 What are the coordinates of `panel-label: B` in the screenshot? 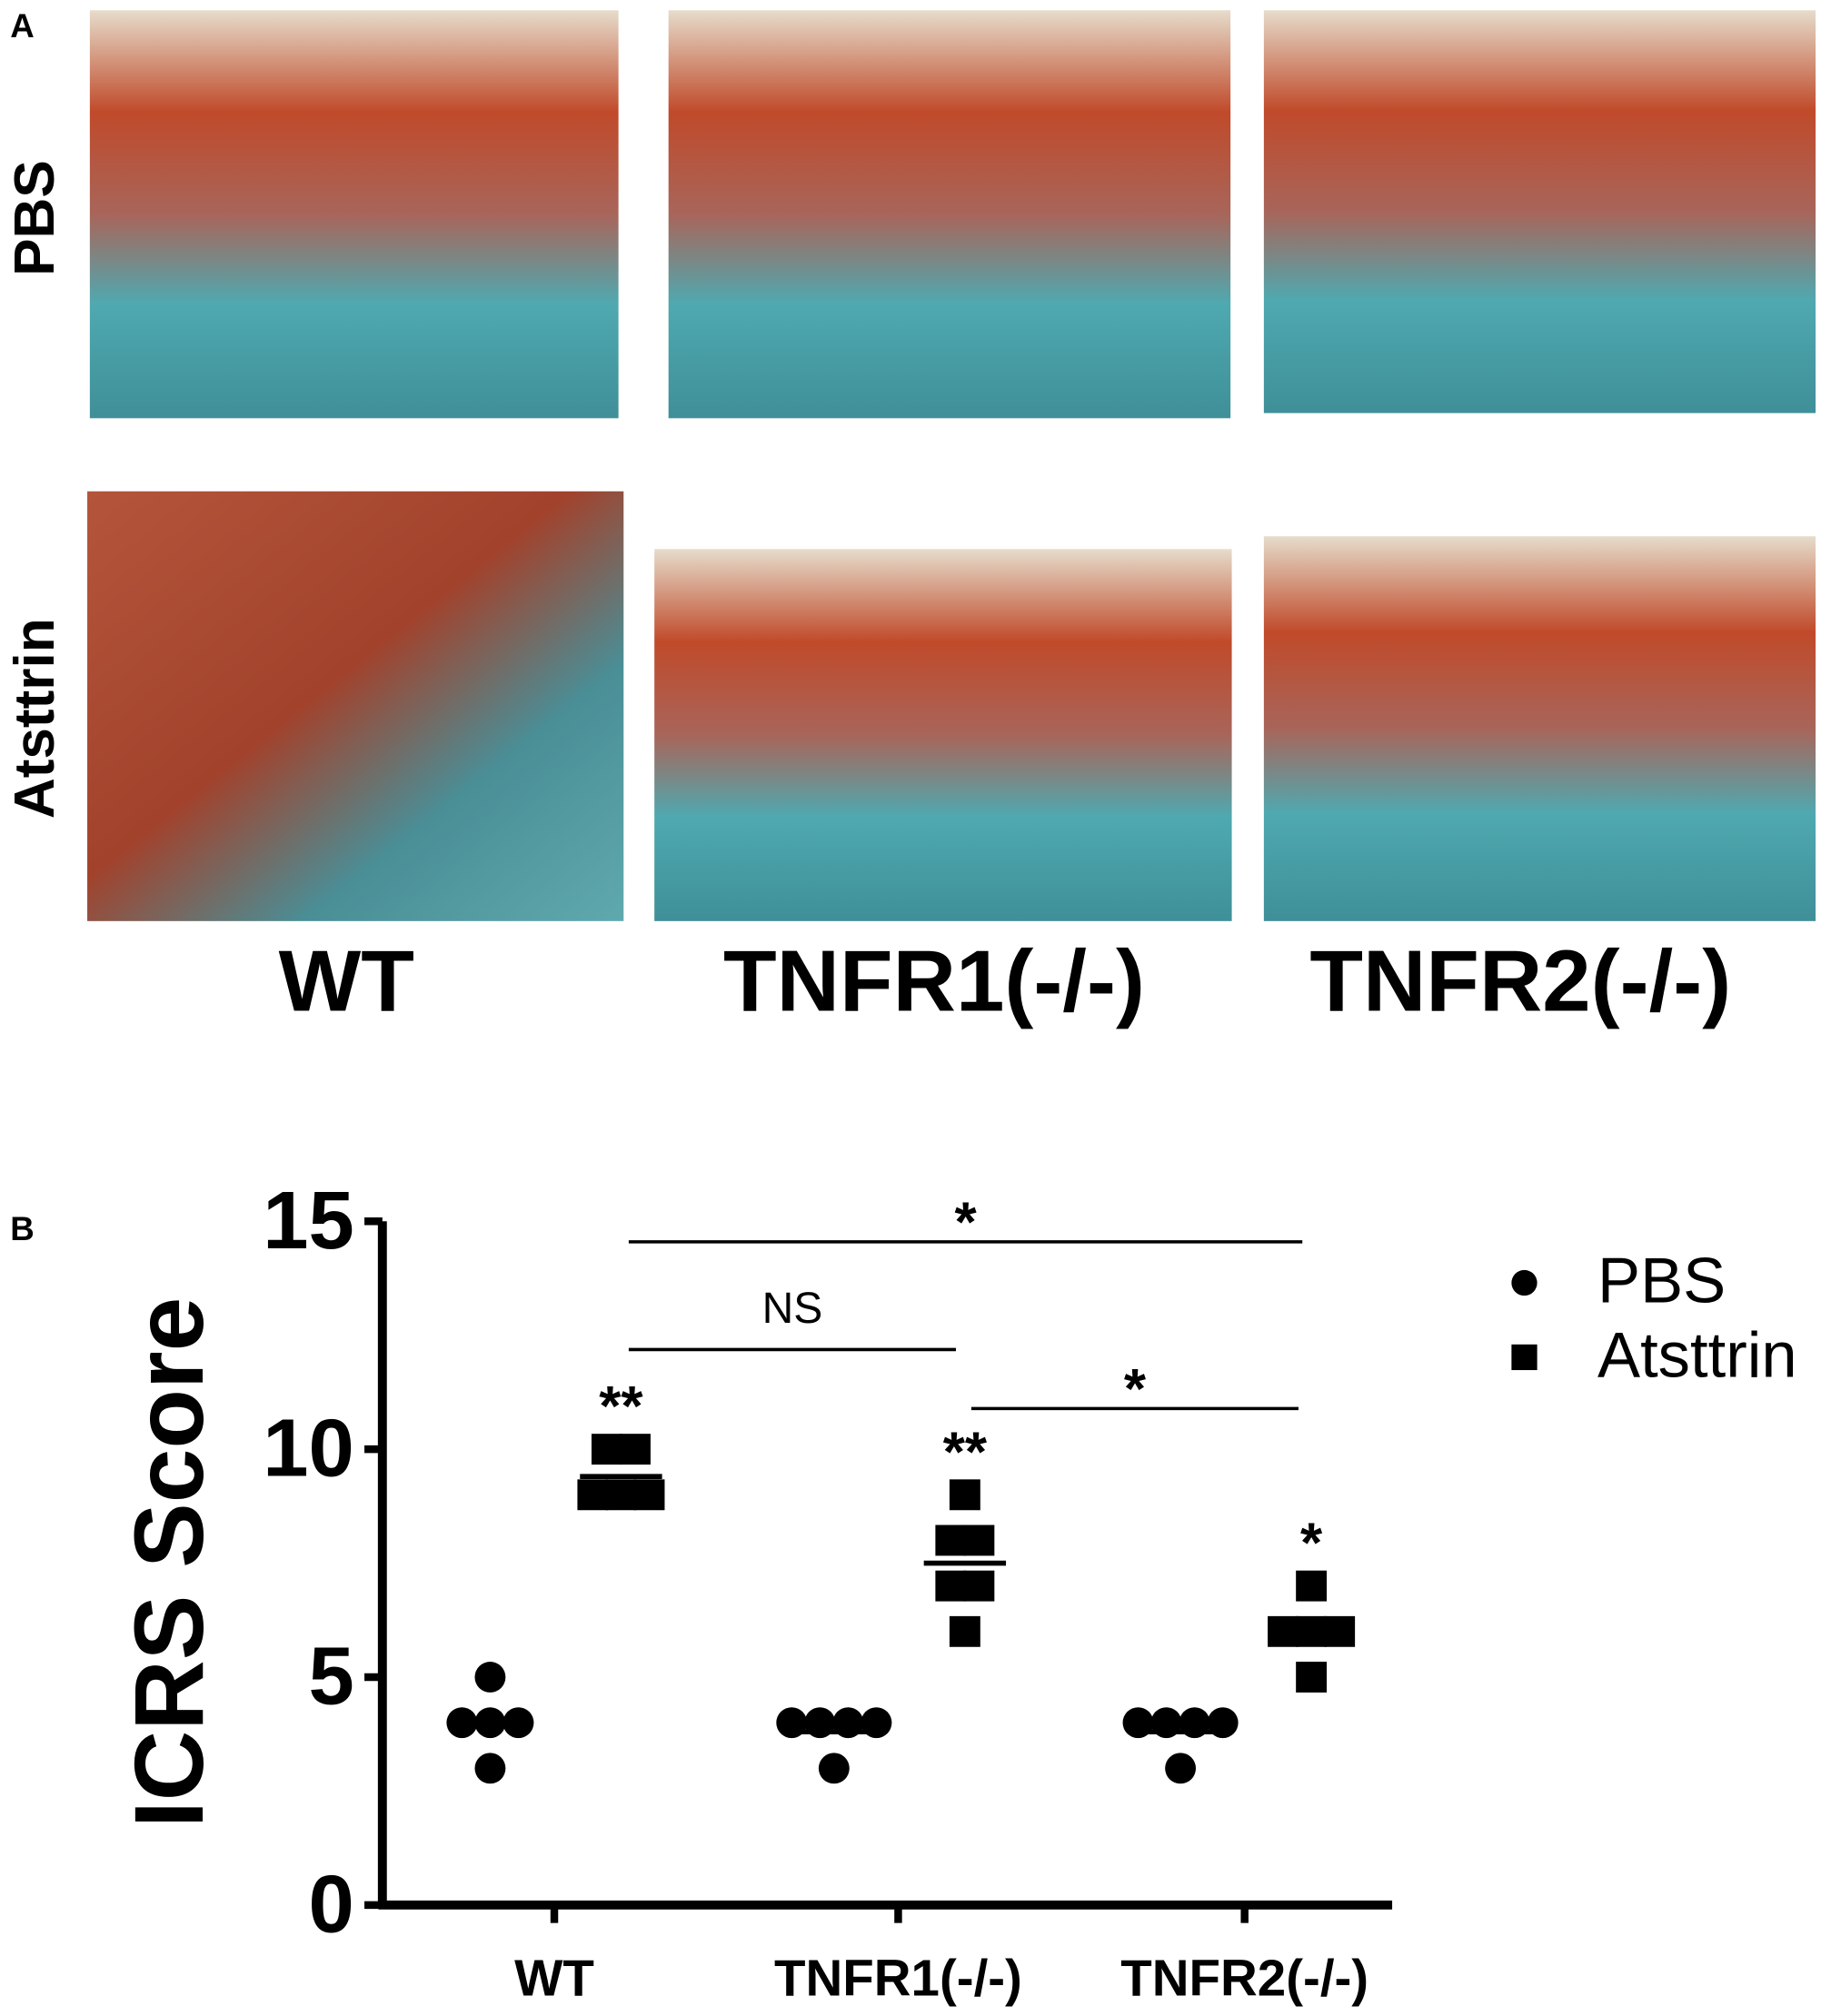 It's located at (22, 1228).